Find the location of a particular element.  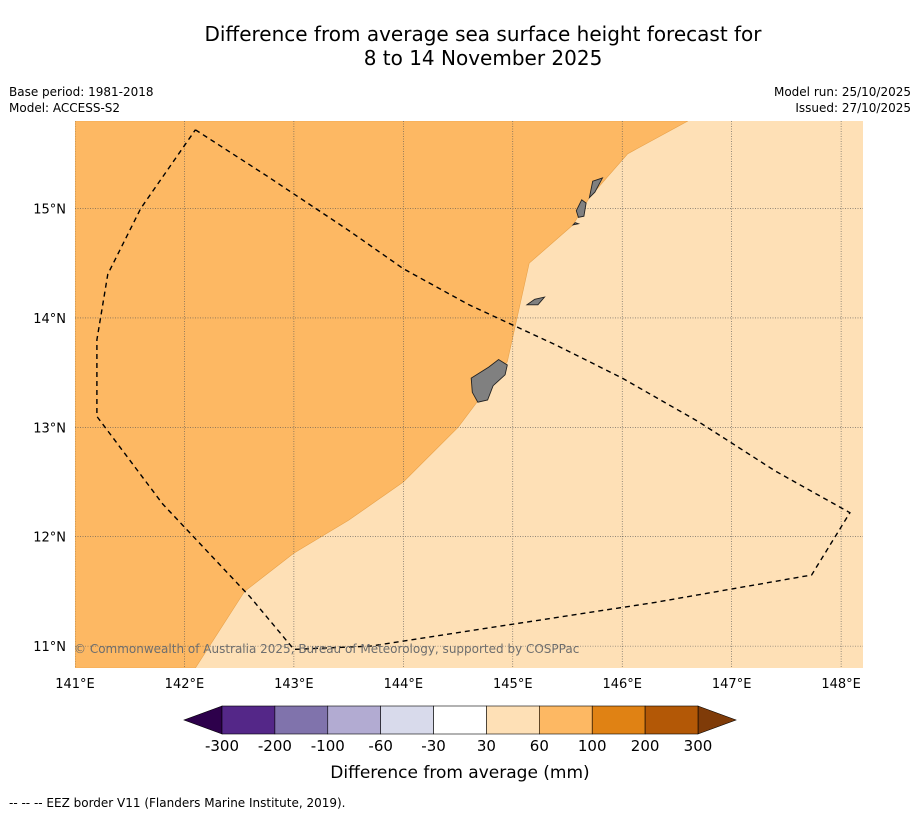

island-saipan is located at coordinates (596, 188).